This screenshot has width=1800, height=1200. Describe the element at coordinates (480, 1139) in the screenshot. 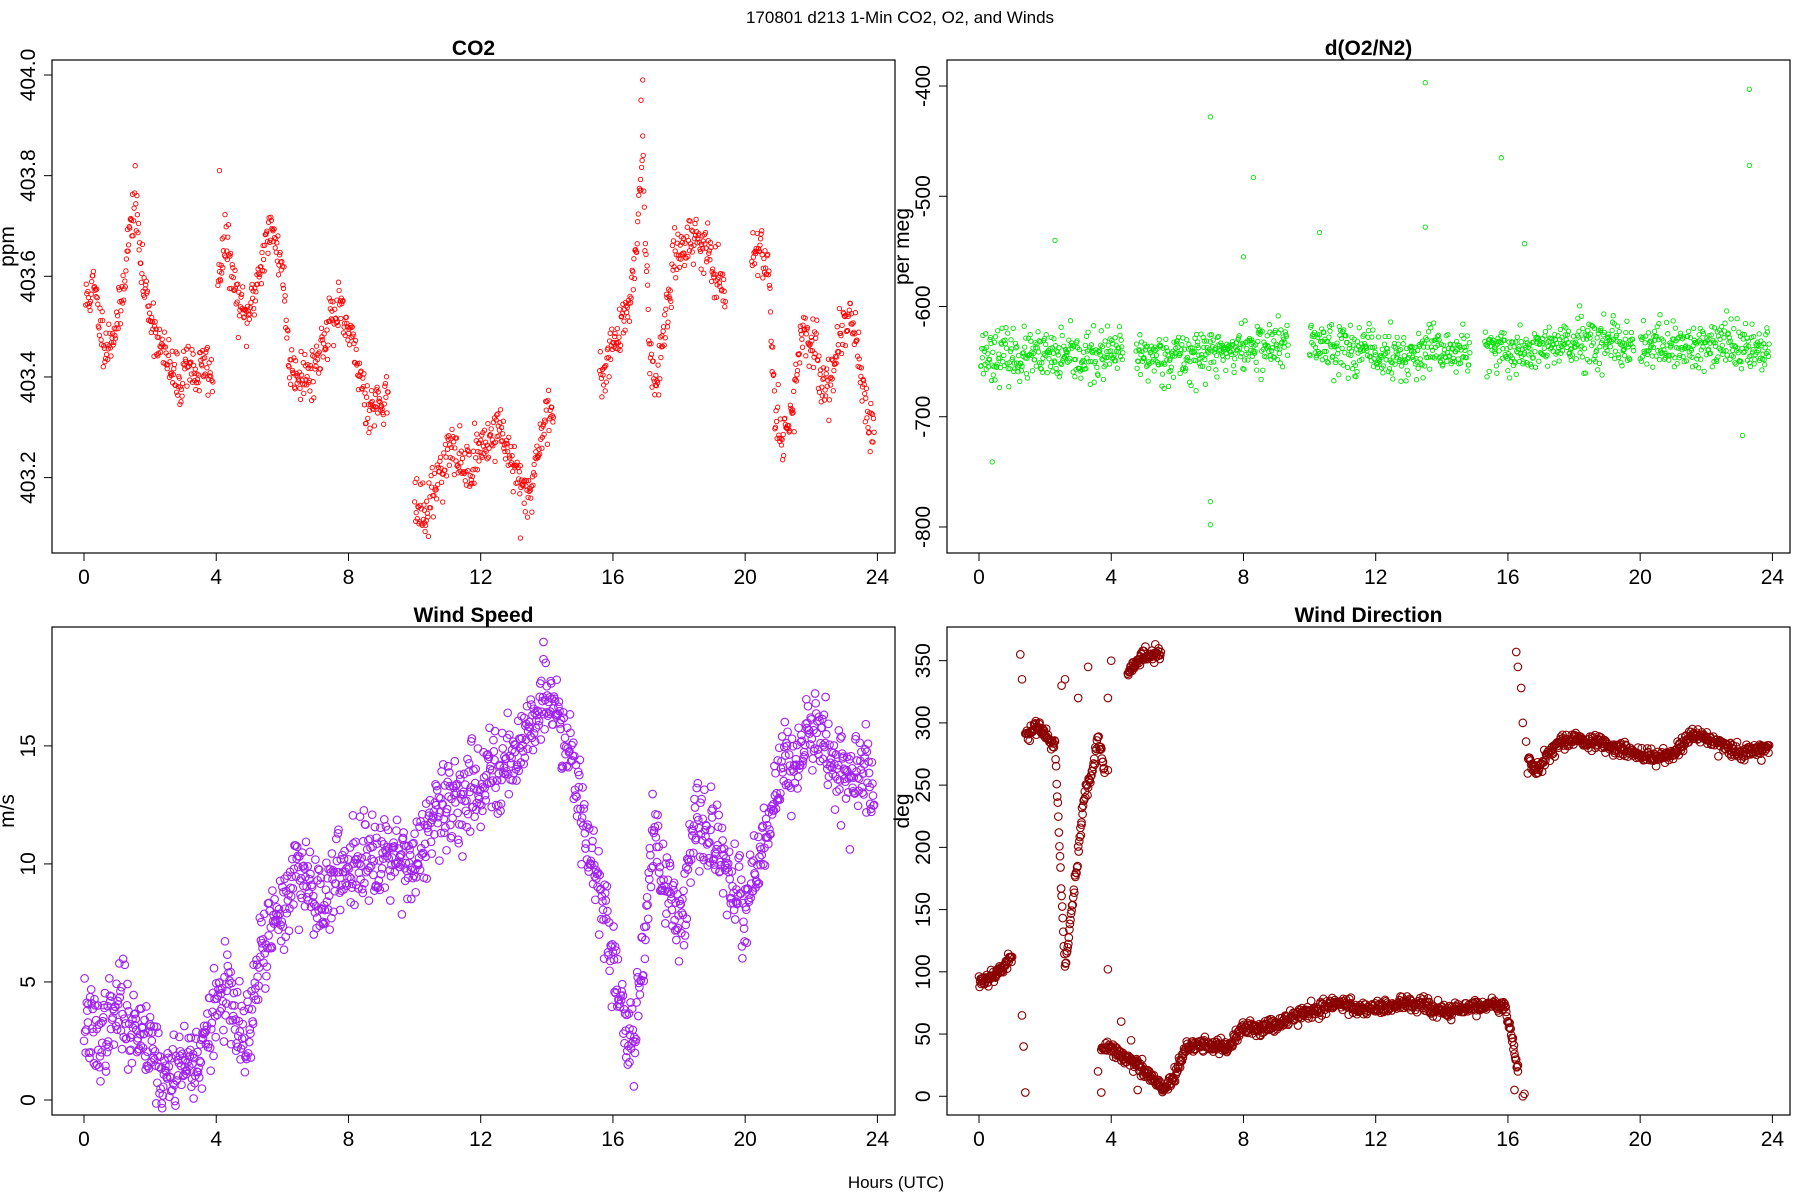

I see `wspd-x-tick-label: 12` at that location.